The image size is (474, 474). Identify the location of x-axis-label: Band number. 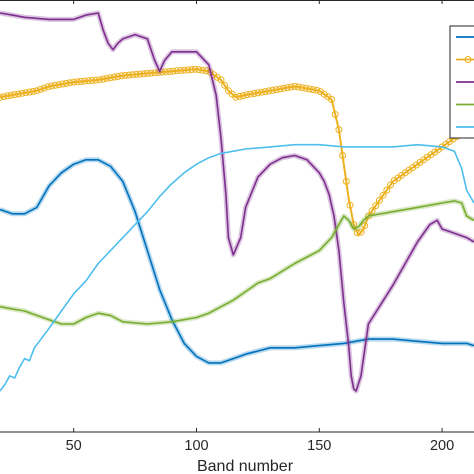
(245, 466).